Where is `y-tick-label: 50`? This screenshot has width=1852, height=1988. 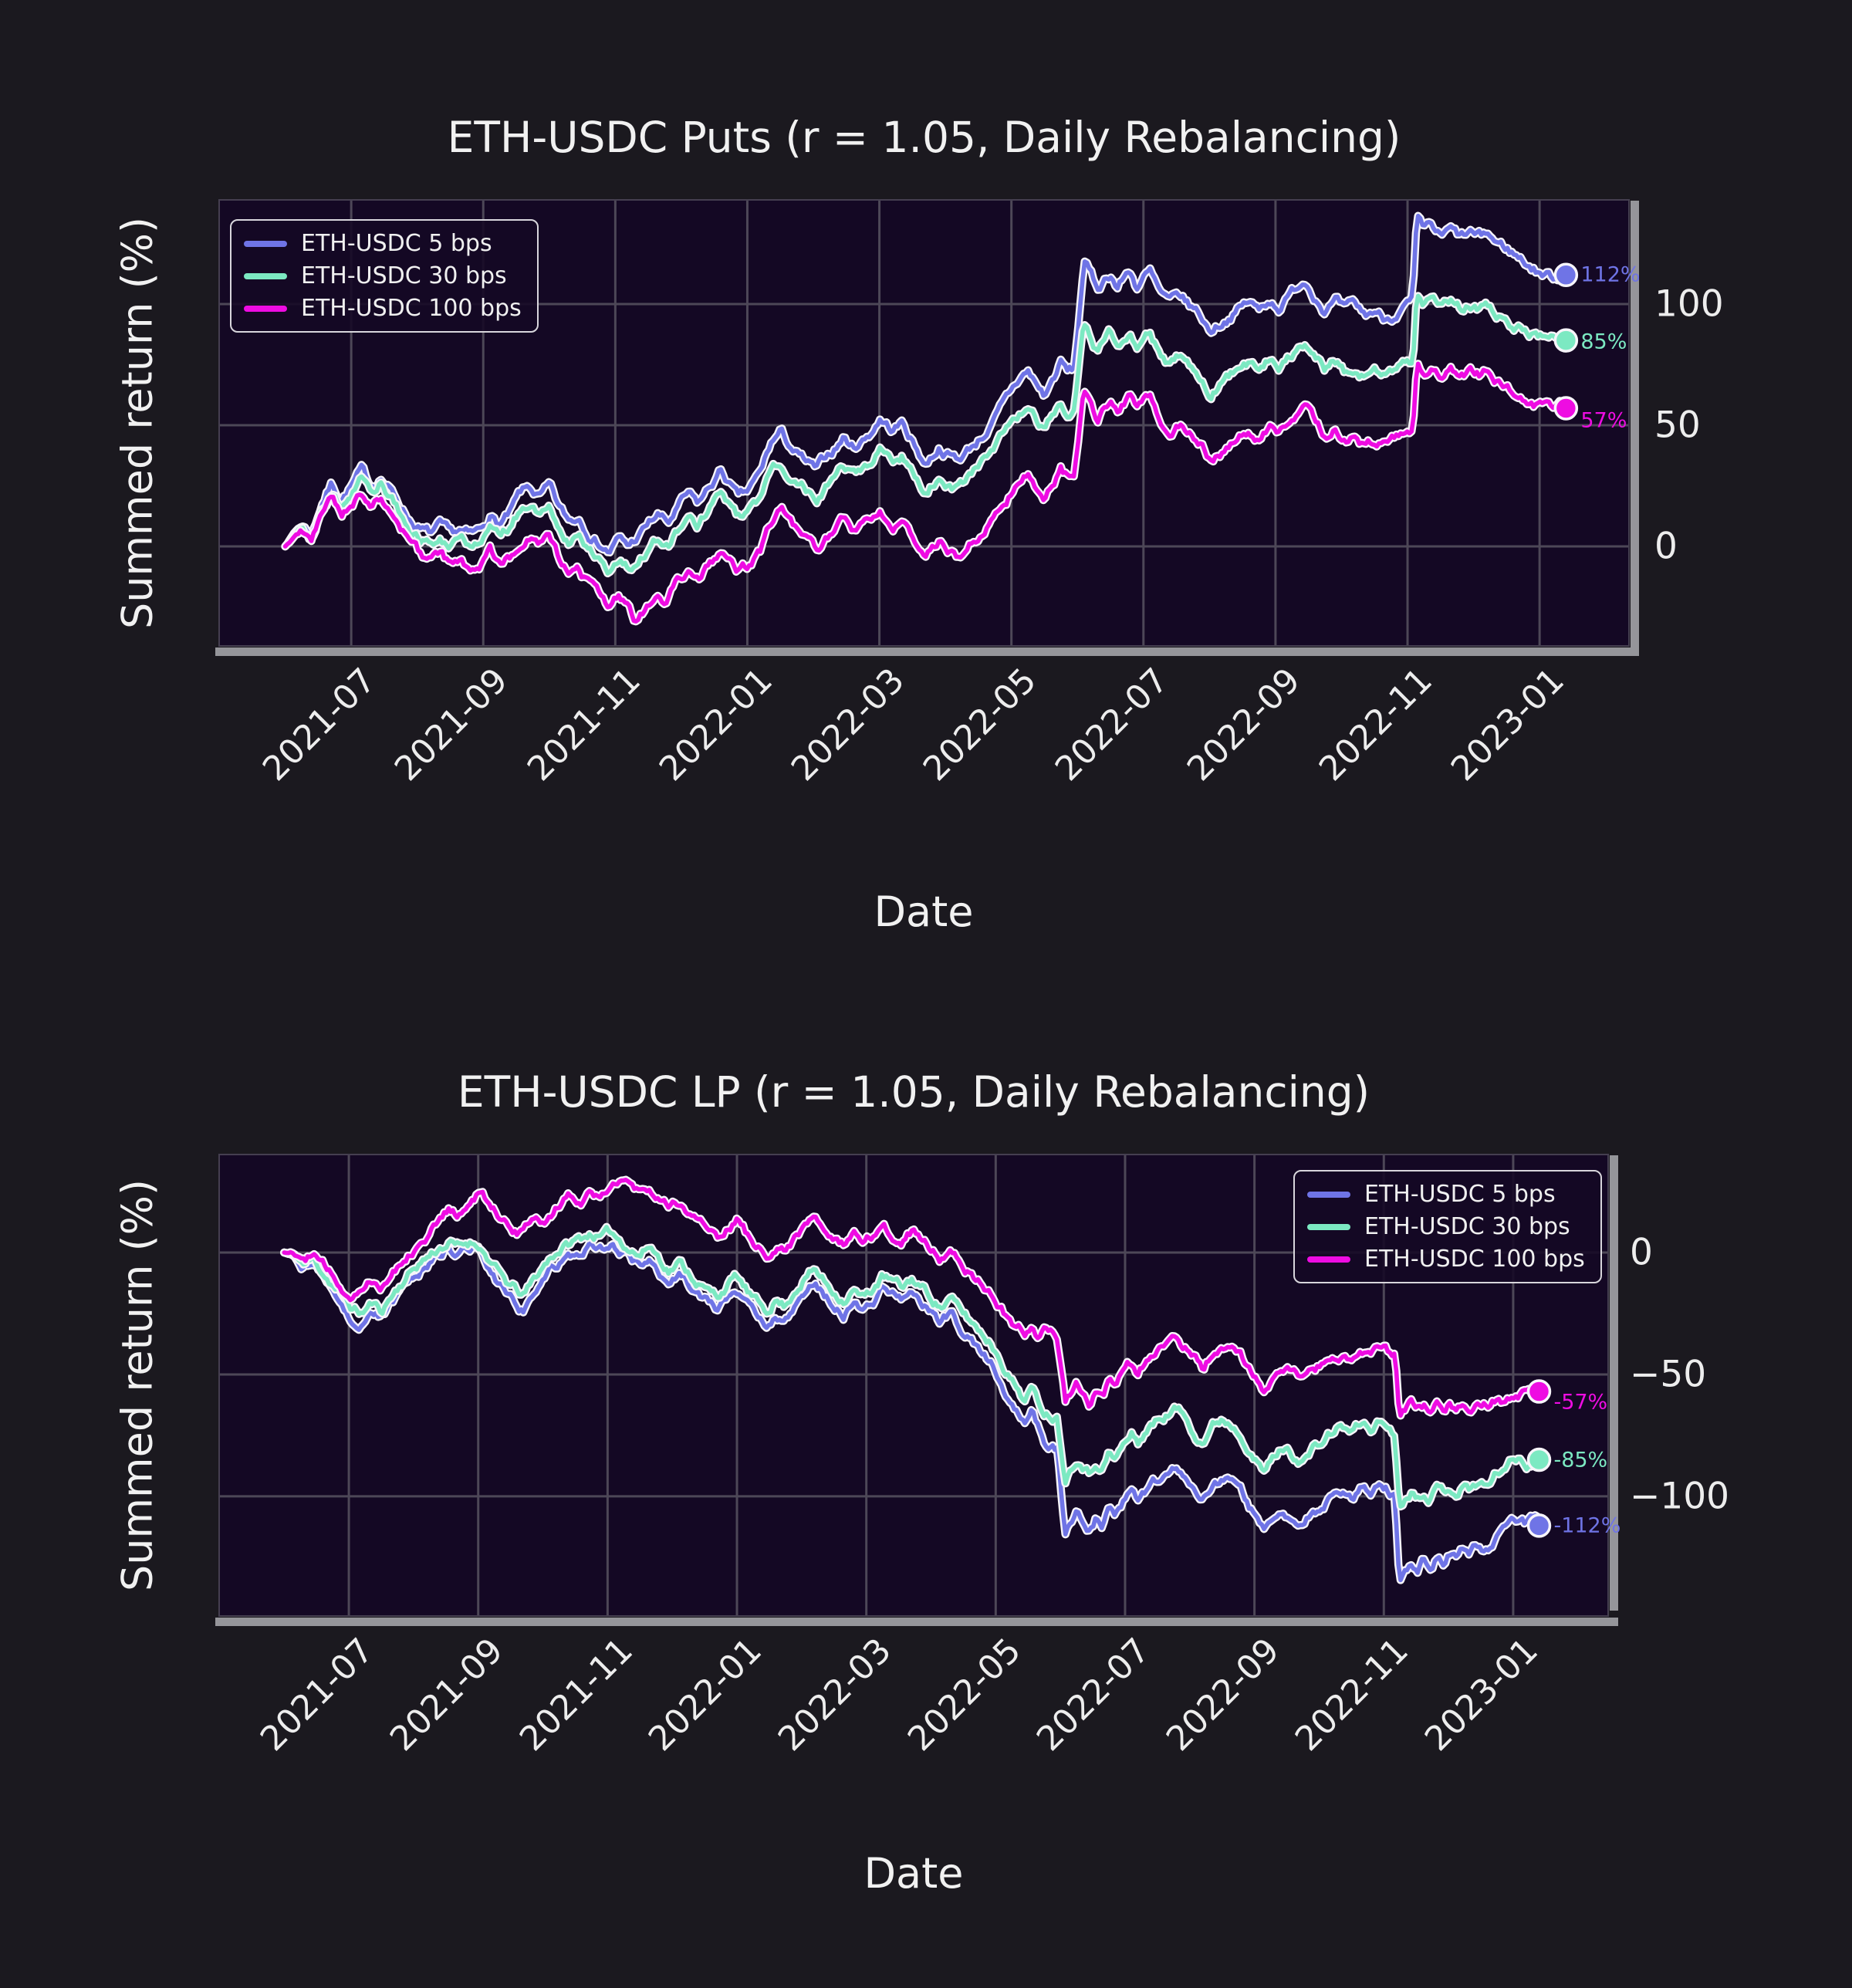 y-tick-label: 50 is located at coordinates (1677, 425).